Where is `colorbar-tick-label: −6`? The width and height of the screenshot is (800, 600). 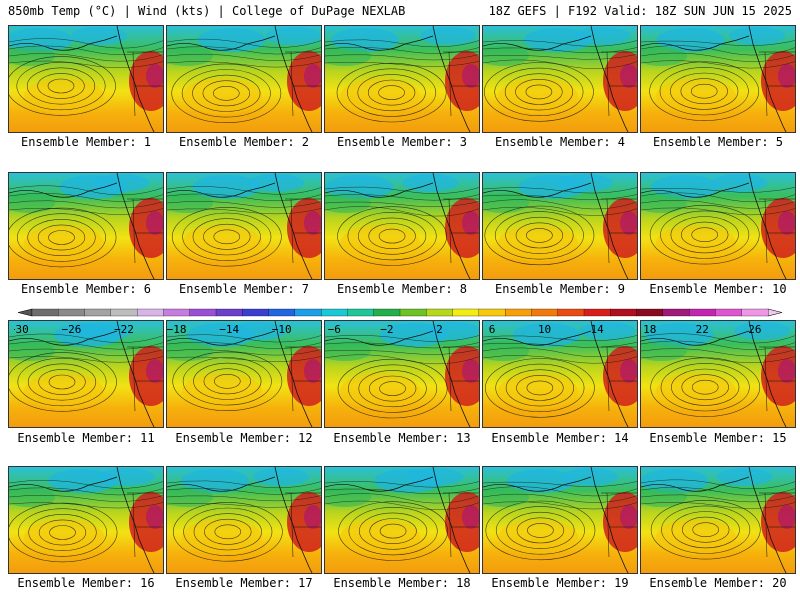 colorbar-tick-label: −6 is located at coordinates (334, 329).